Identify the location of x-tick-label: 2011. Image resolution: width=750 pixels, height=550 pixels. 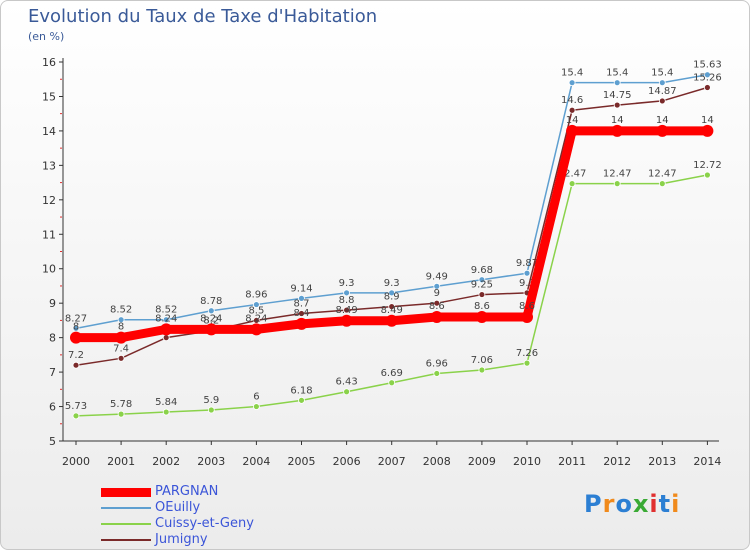
(572, 461).